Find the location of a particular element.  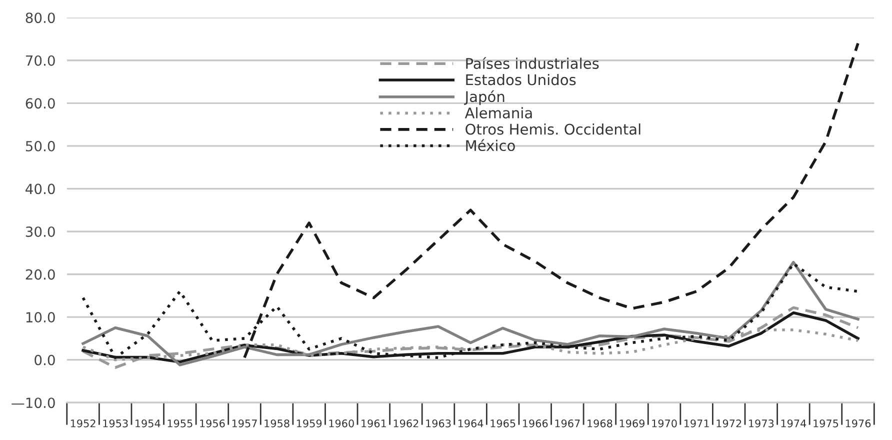

x-tick-label: 1961 is located at coordinates (374, 423).